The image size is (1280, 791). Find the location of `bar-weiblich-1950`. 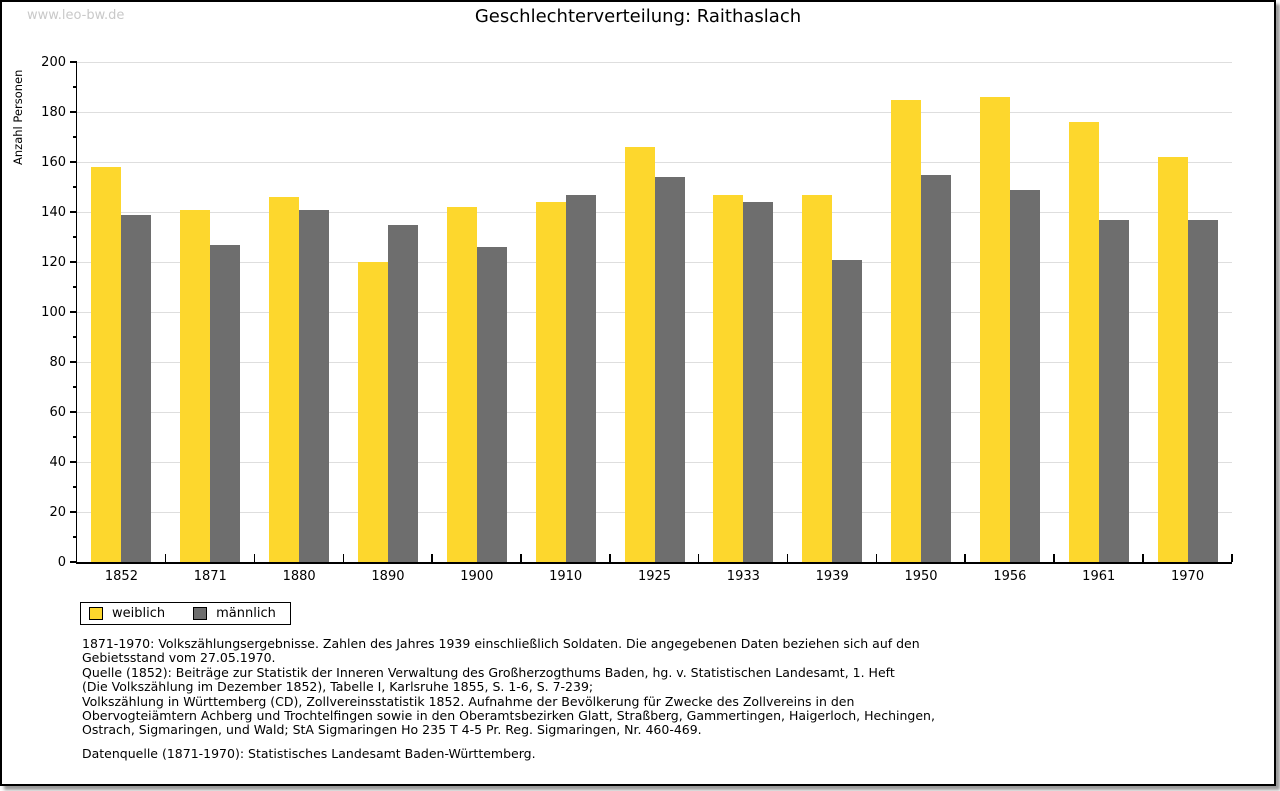

bar-weiblich-1950 is located at coordinates (906, 330).